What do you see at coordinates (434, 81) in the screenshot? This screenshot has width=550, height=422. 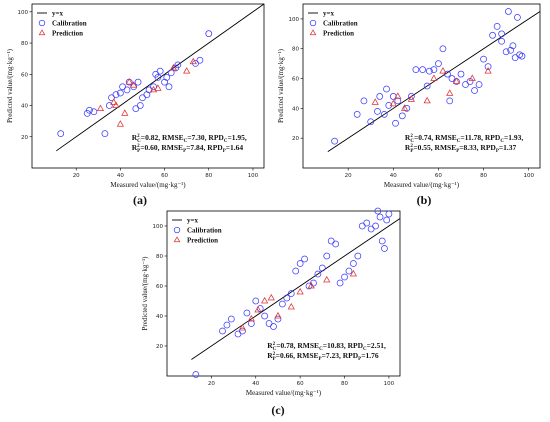 I see `reference-line-y-equals-x` at bounding box center [434, 81].